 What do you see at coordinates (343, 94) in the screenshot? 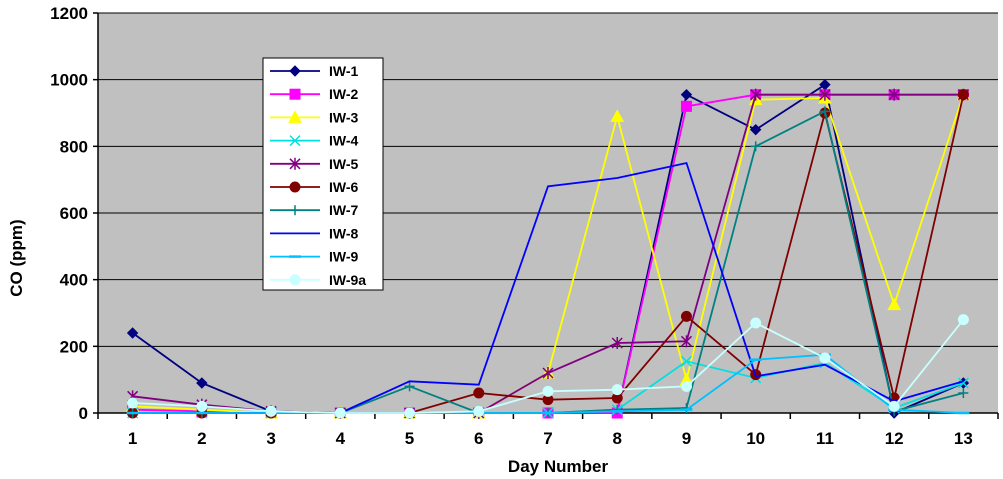
I see `legend-label: IW-2` at bounding box center [343, 94].